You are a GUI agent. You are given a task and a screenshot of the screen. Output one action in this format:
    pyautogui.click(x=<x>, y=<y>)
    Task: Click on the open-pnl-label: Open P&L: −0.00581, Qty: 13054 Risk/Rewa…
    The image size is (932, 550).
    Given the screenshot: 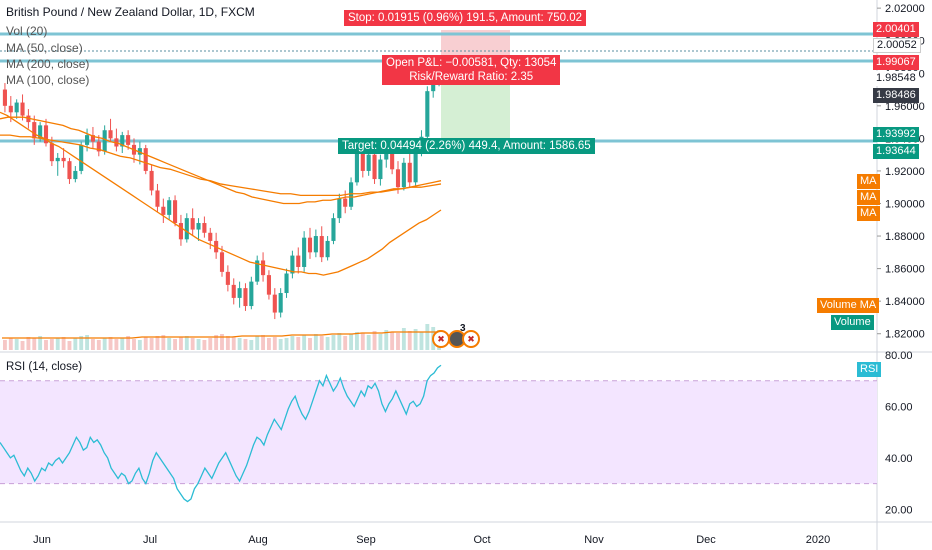 What is the action you would take?
    pyautogui.click(x=471, y=70)
    